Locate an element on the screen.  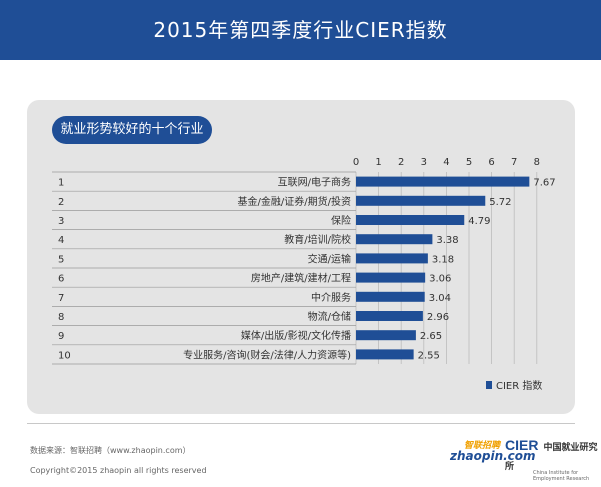
x-tick-label: 7 is located at coordinates (514, 162).